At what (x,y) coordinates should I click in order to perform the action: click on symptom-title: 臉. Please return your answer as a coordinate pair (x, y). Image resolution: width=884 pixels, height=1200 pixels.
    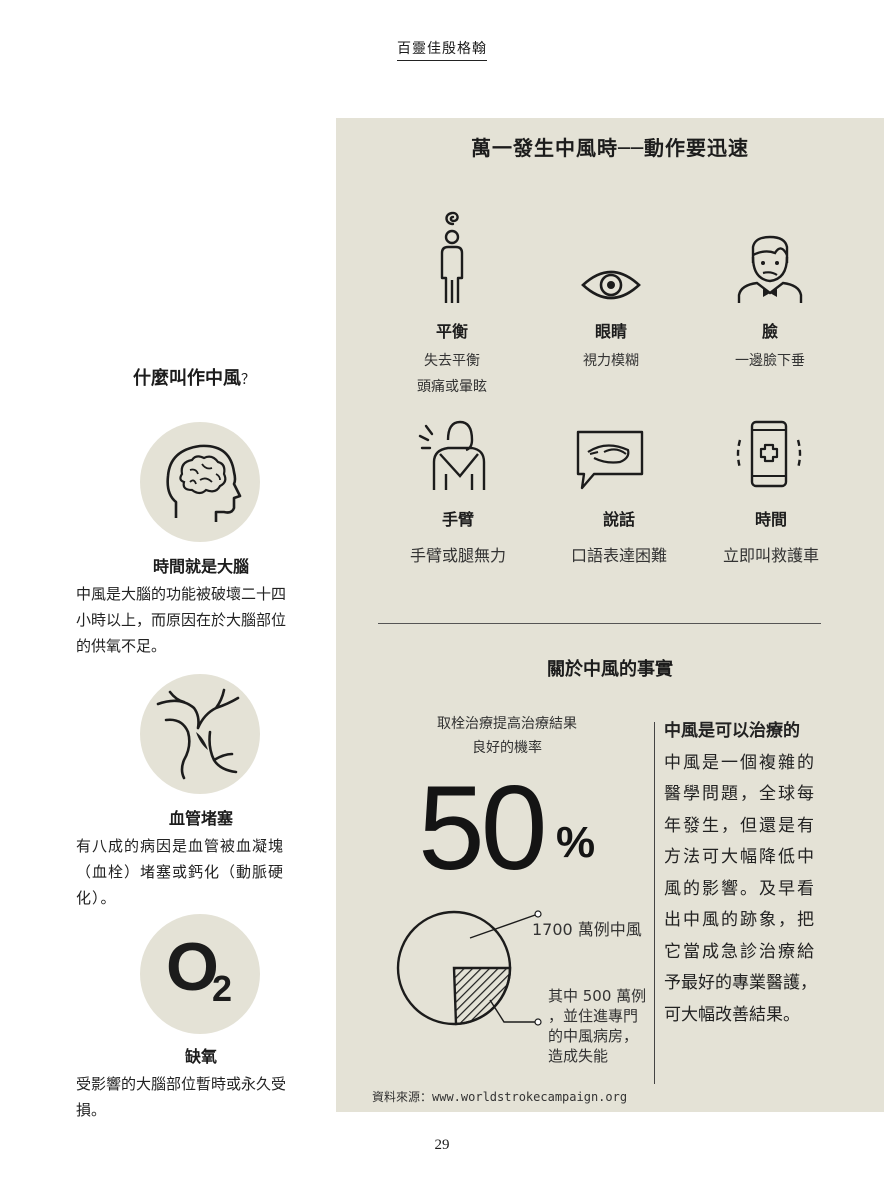
    Looking at the image, I should click on (769, 331).